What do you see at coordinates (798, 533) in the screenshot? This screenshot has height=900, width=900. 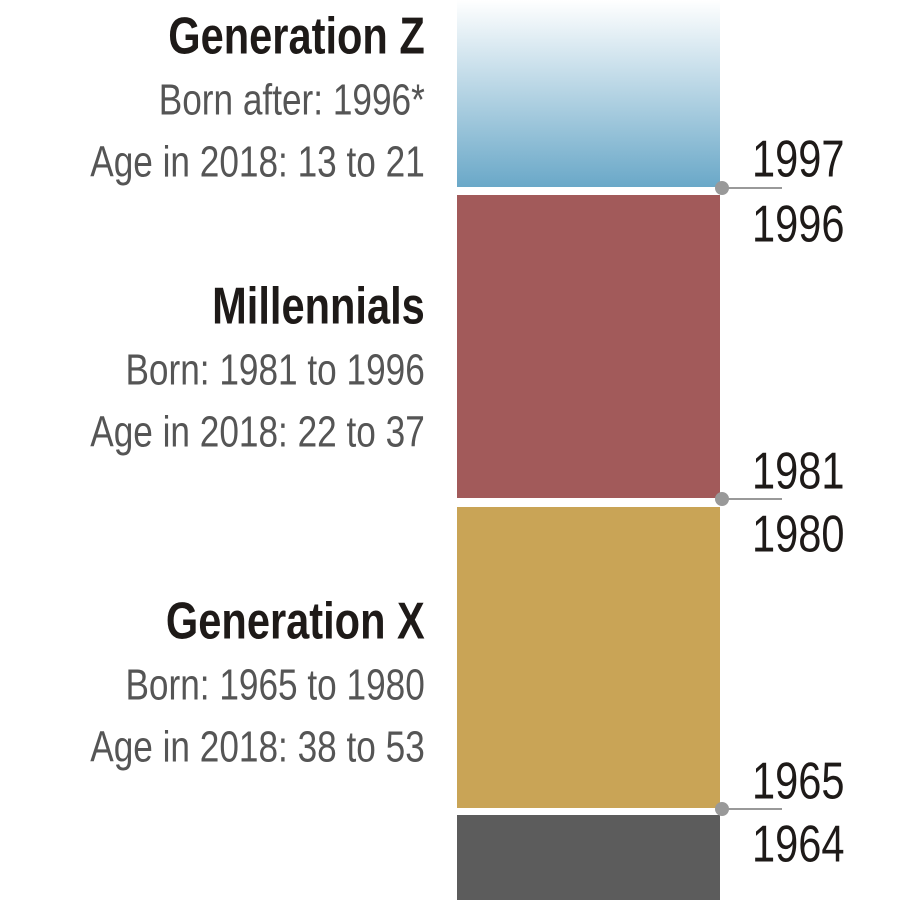 I see `year-label: 1980` at bounding box center [798, 533].